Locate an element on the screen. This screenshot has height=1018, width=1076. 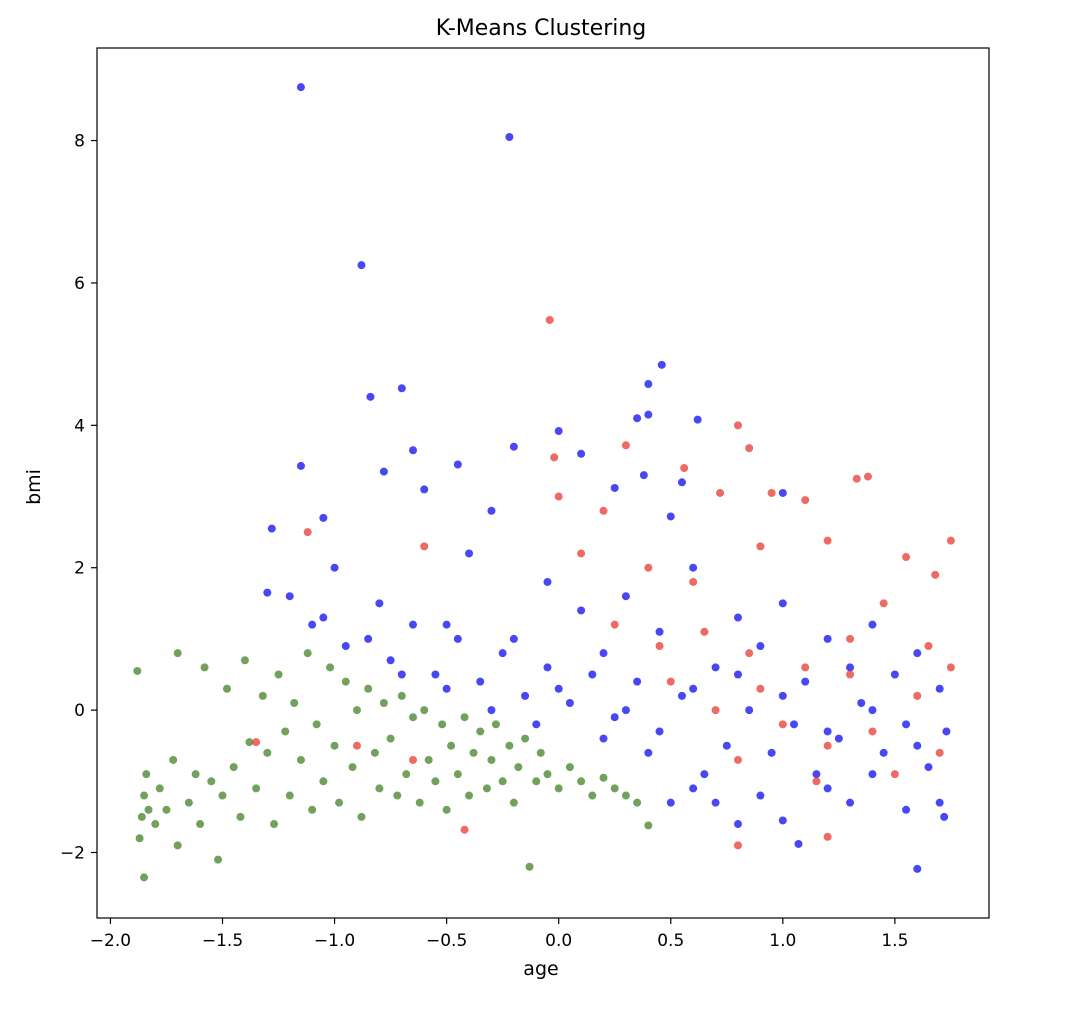
x-axis-label: age is located at coordinates (540, 969).